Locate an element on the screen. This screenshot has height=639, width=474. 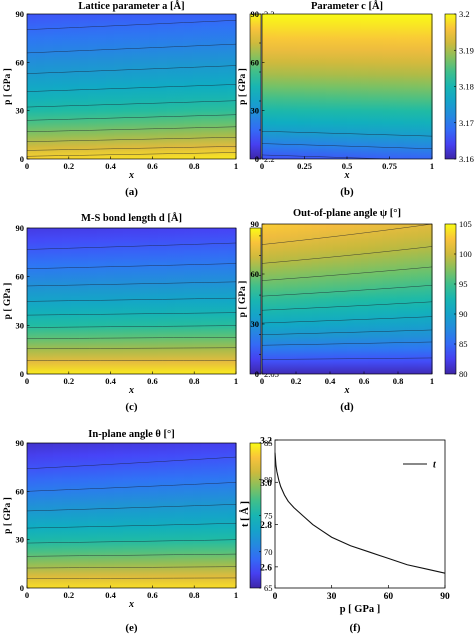
panel-label: (b) is located at coordinates (347, 192).